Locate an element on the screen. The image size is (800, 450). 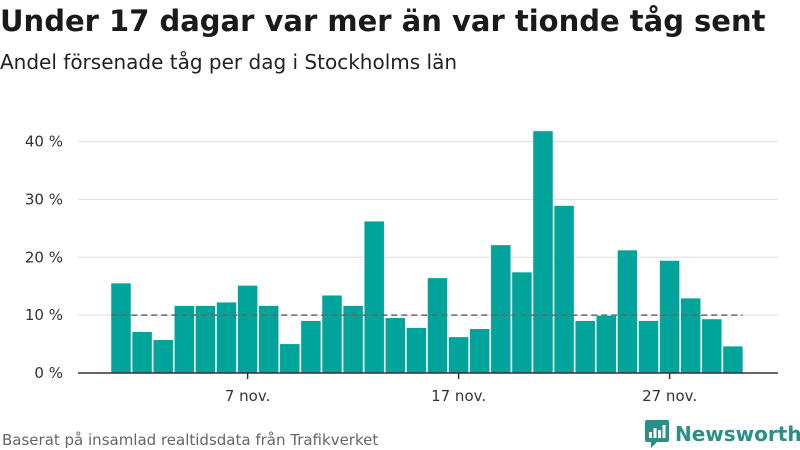
brand-logo: Newsworthy is located at coordinates (722, 434).